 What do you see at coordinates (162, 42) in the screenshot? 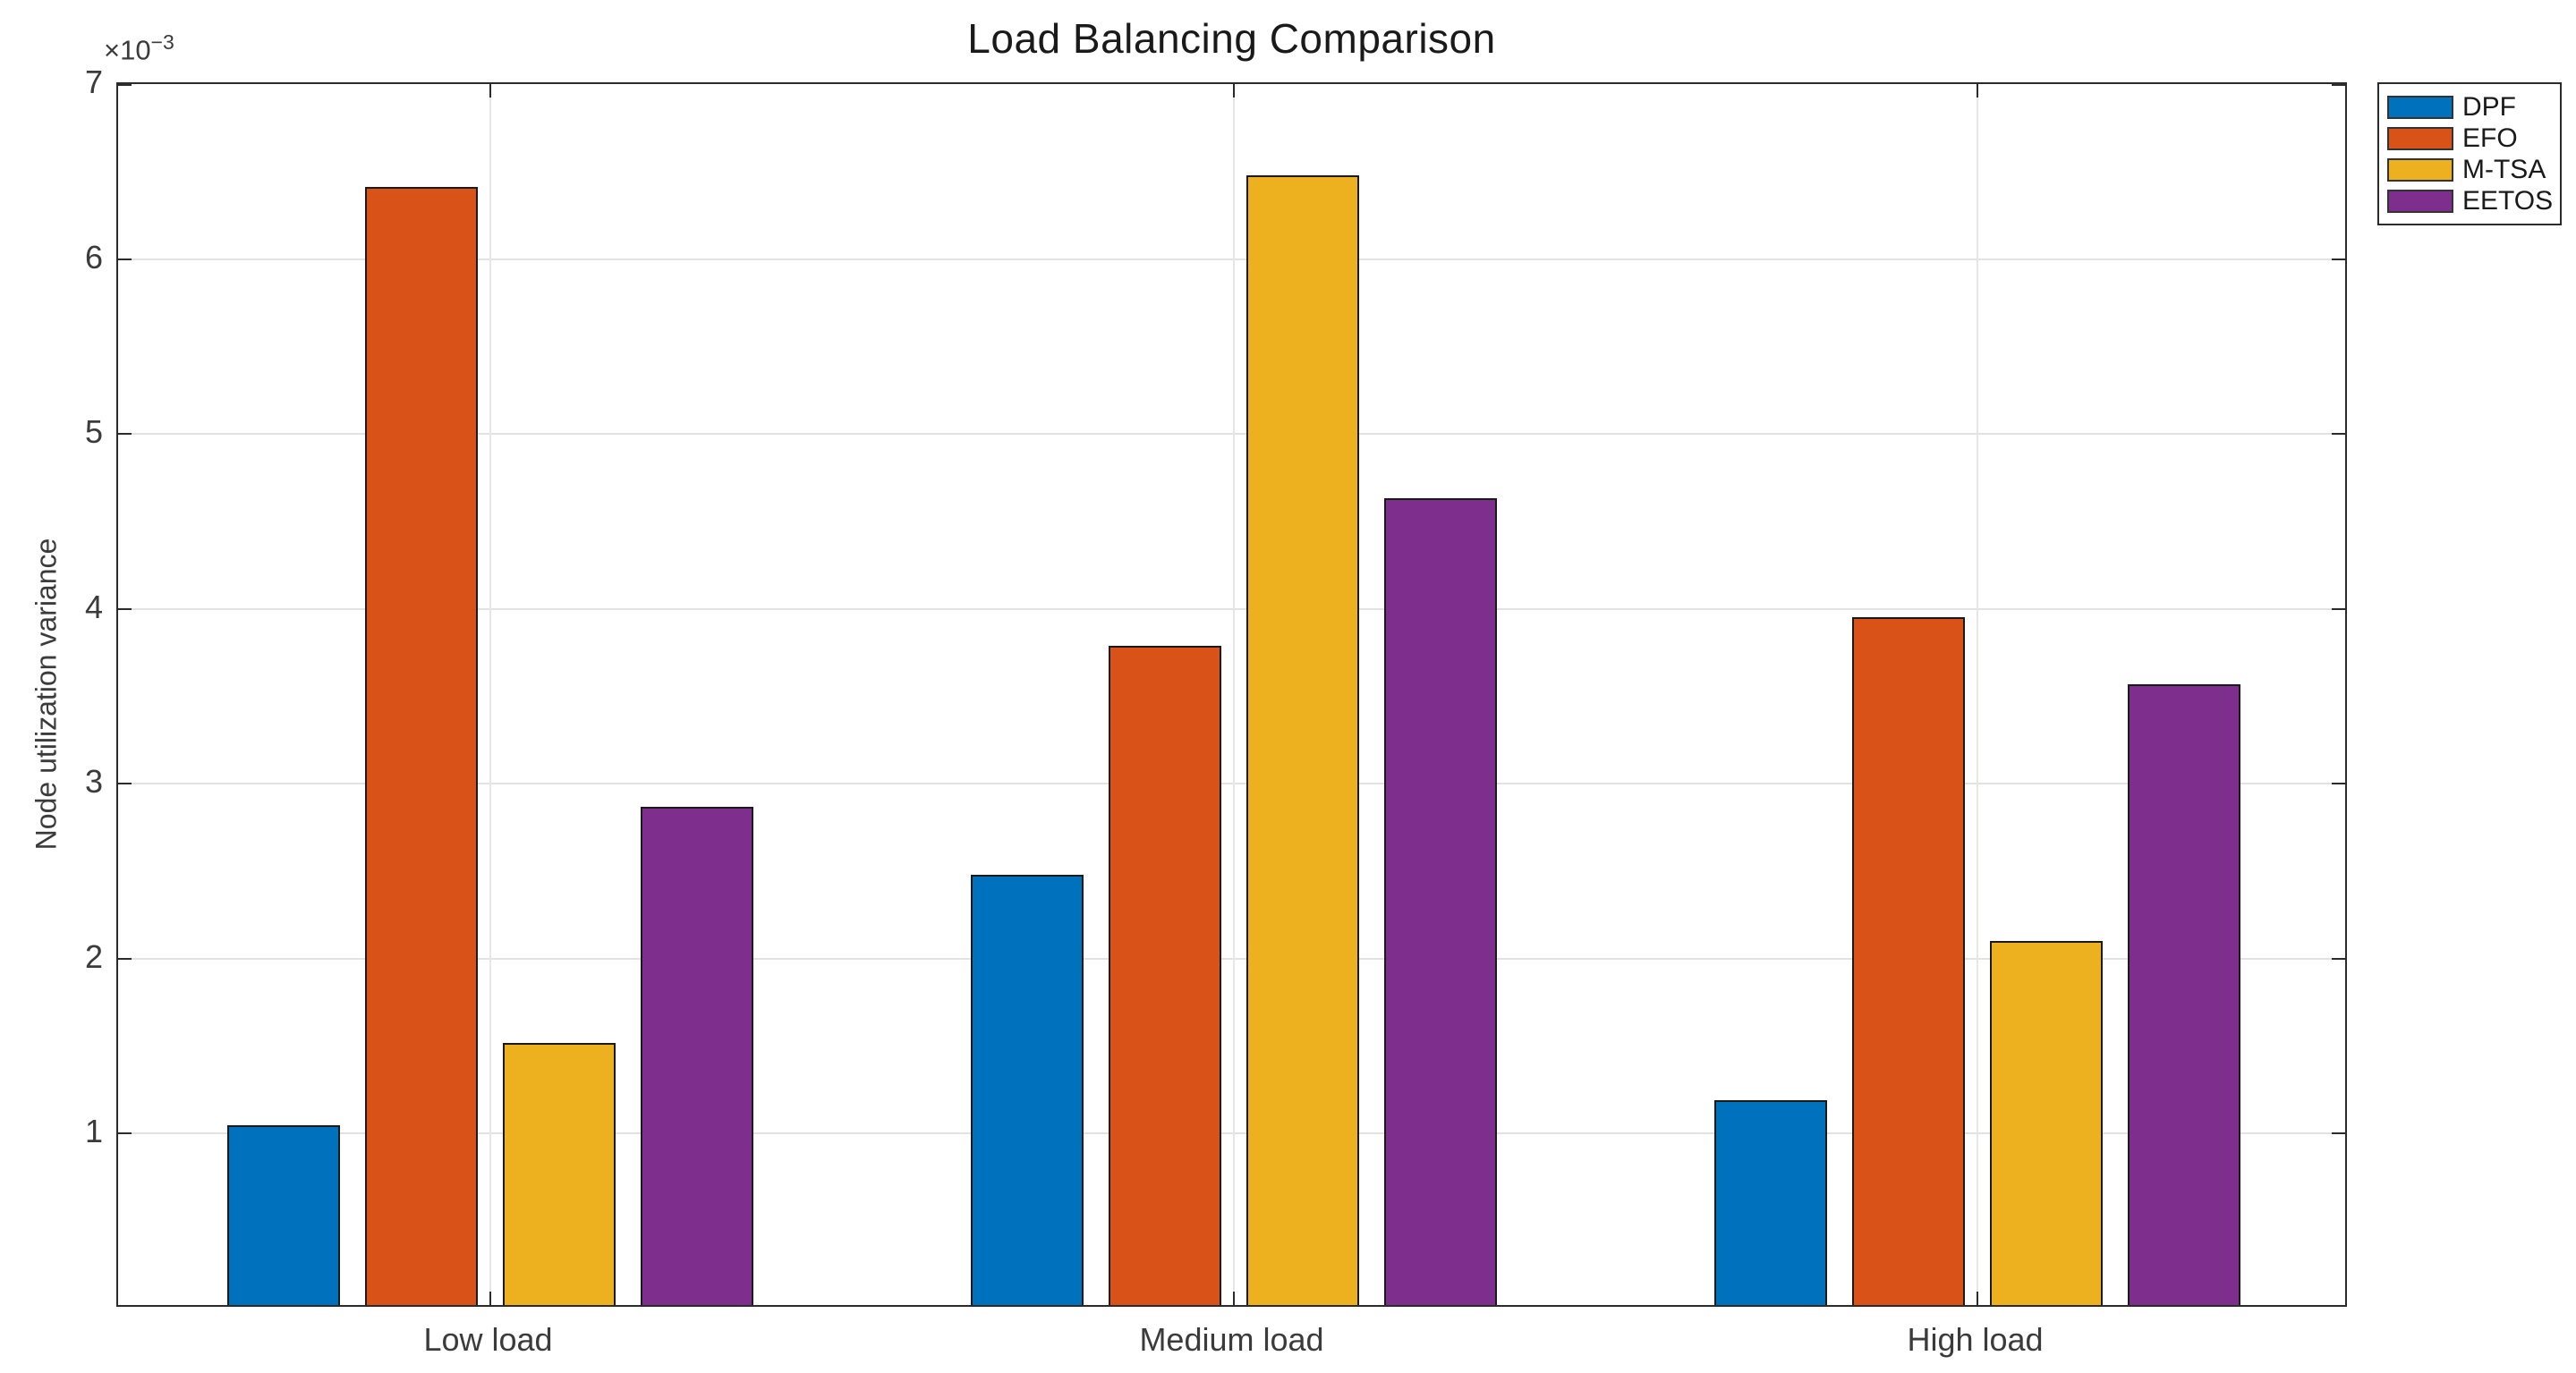
I see `y-axis-exponent-power: −3` at bounding box center [162, 42].